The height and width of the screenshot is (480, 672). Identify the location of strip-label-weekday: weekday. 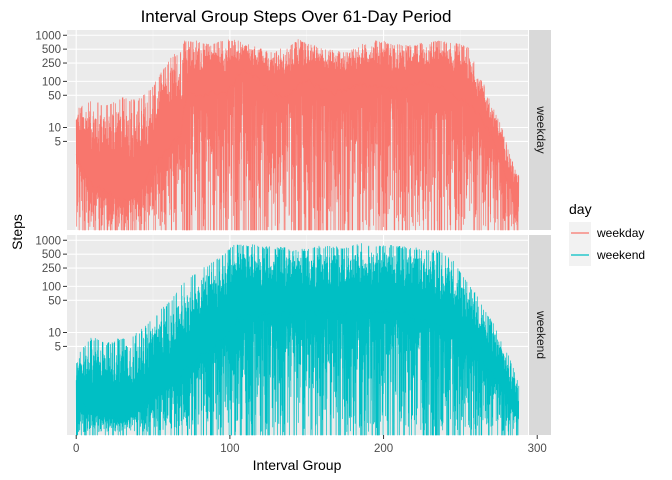
(541, 129).